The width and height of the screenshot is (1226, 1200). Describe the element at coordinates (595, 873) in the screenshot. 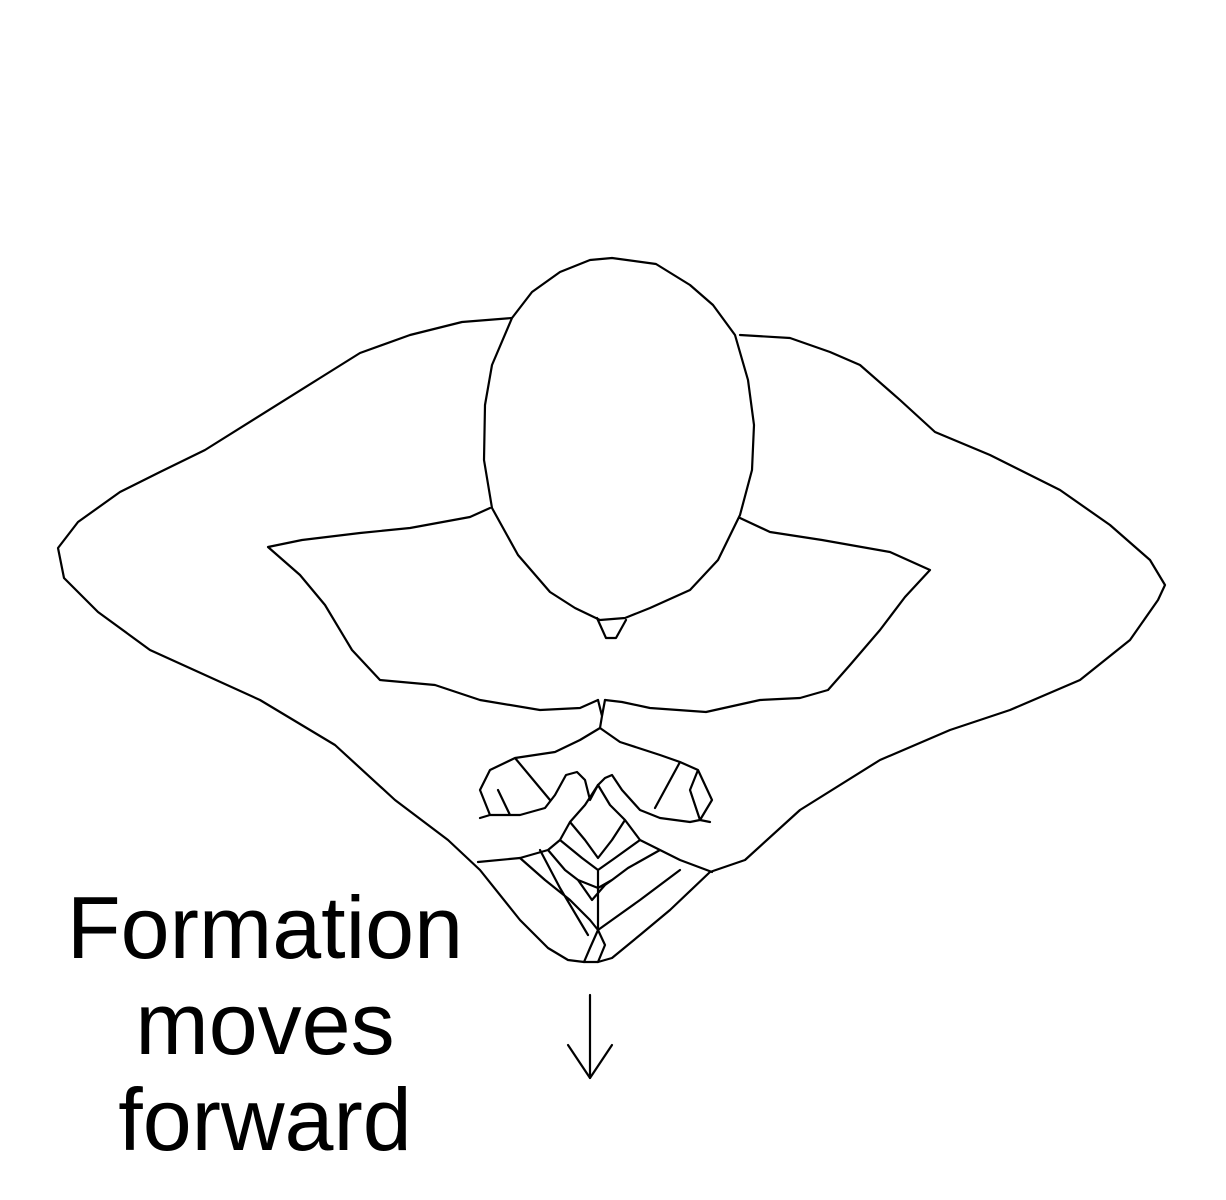

I see `hand-palm-grid` at that location.